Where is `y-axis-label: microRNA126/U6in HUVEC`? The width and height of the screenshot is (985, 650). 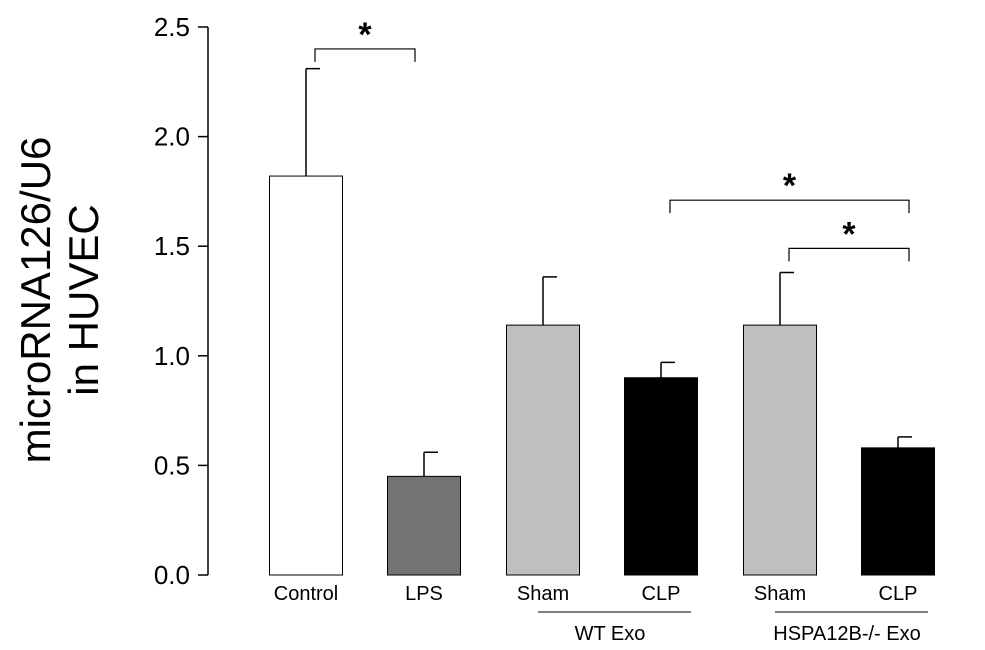 y-axis-label: microRNA126/U6in HUVEC is located at coordinates (59, 300).